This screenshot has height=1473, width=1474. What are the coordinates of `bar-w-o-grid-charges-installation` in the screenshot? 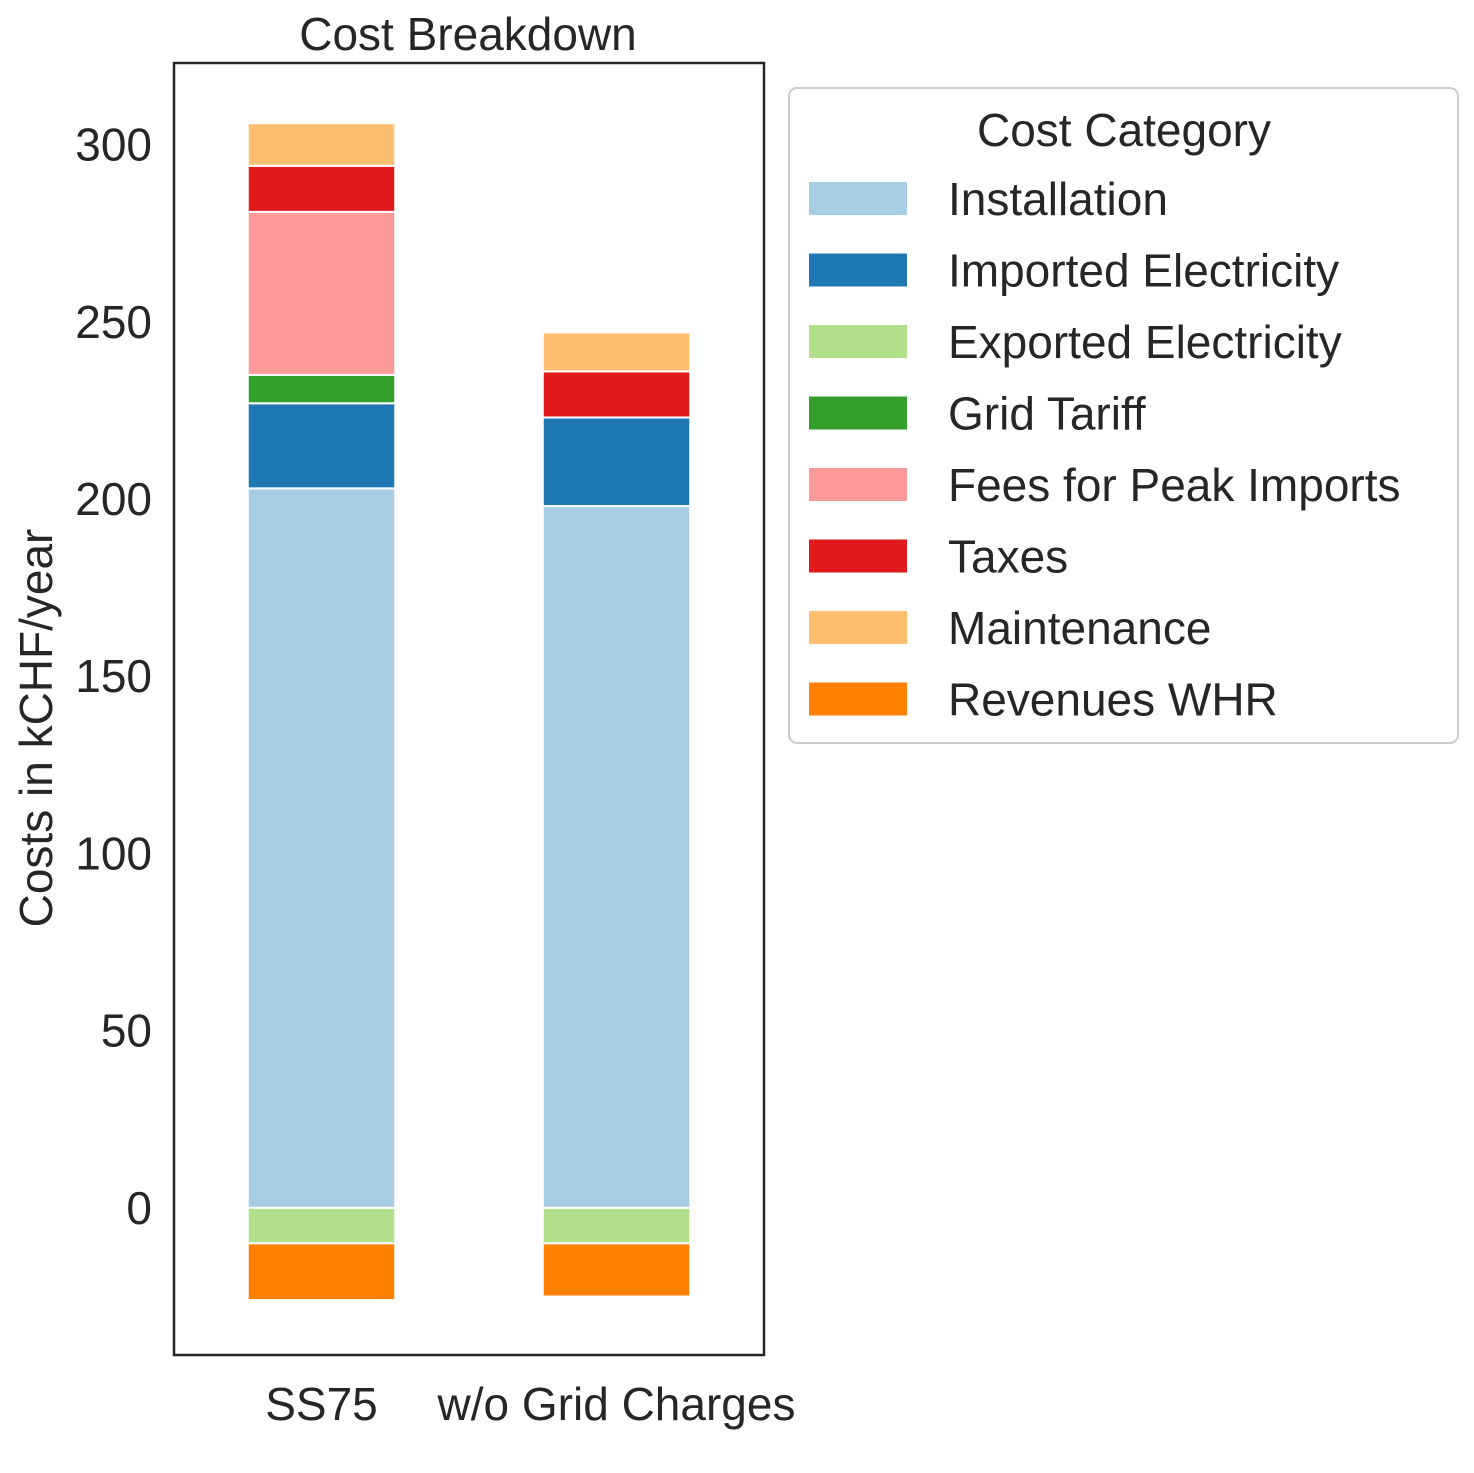 It's located at (616, 857).